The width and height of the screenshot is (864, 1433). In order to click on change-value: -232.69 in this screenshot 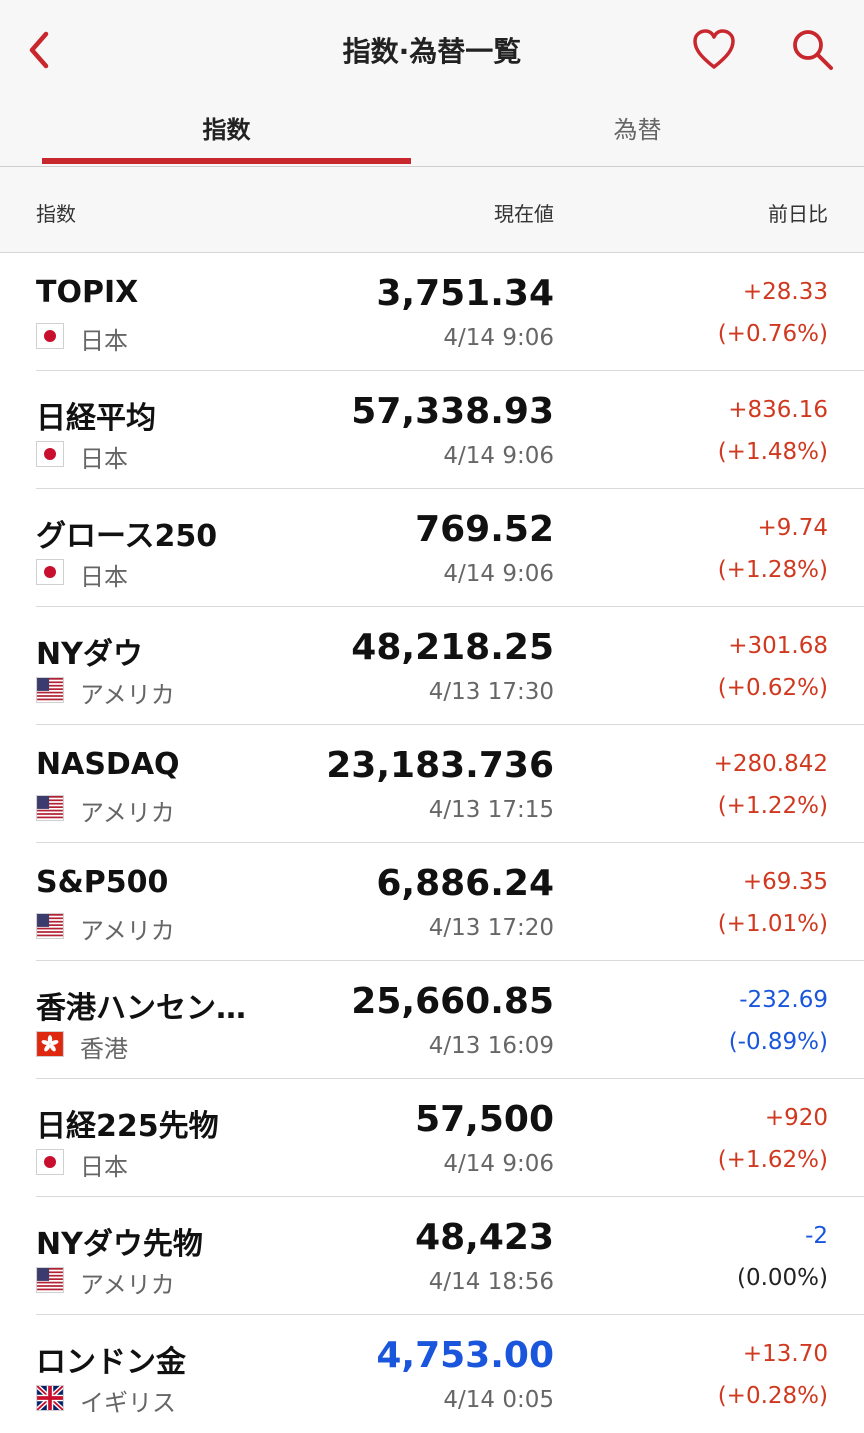, I will do `click(783, 1000)`.